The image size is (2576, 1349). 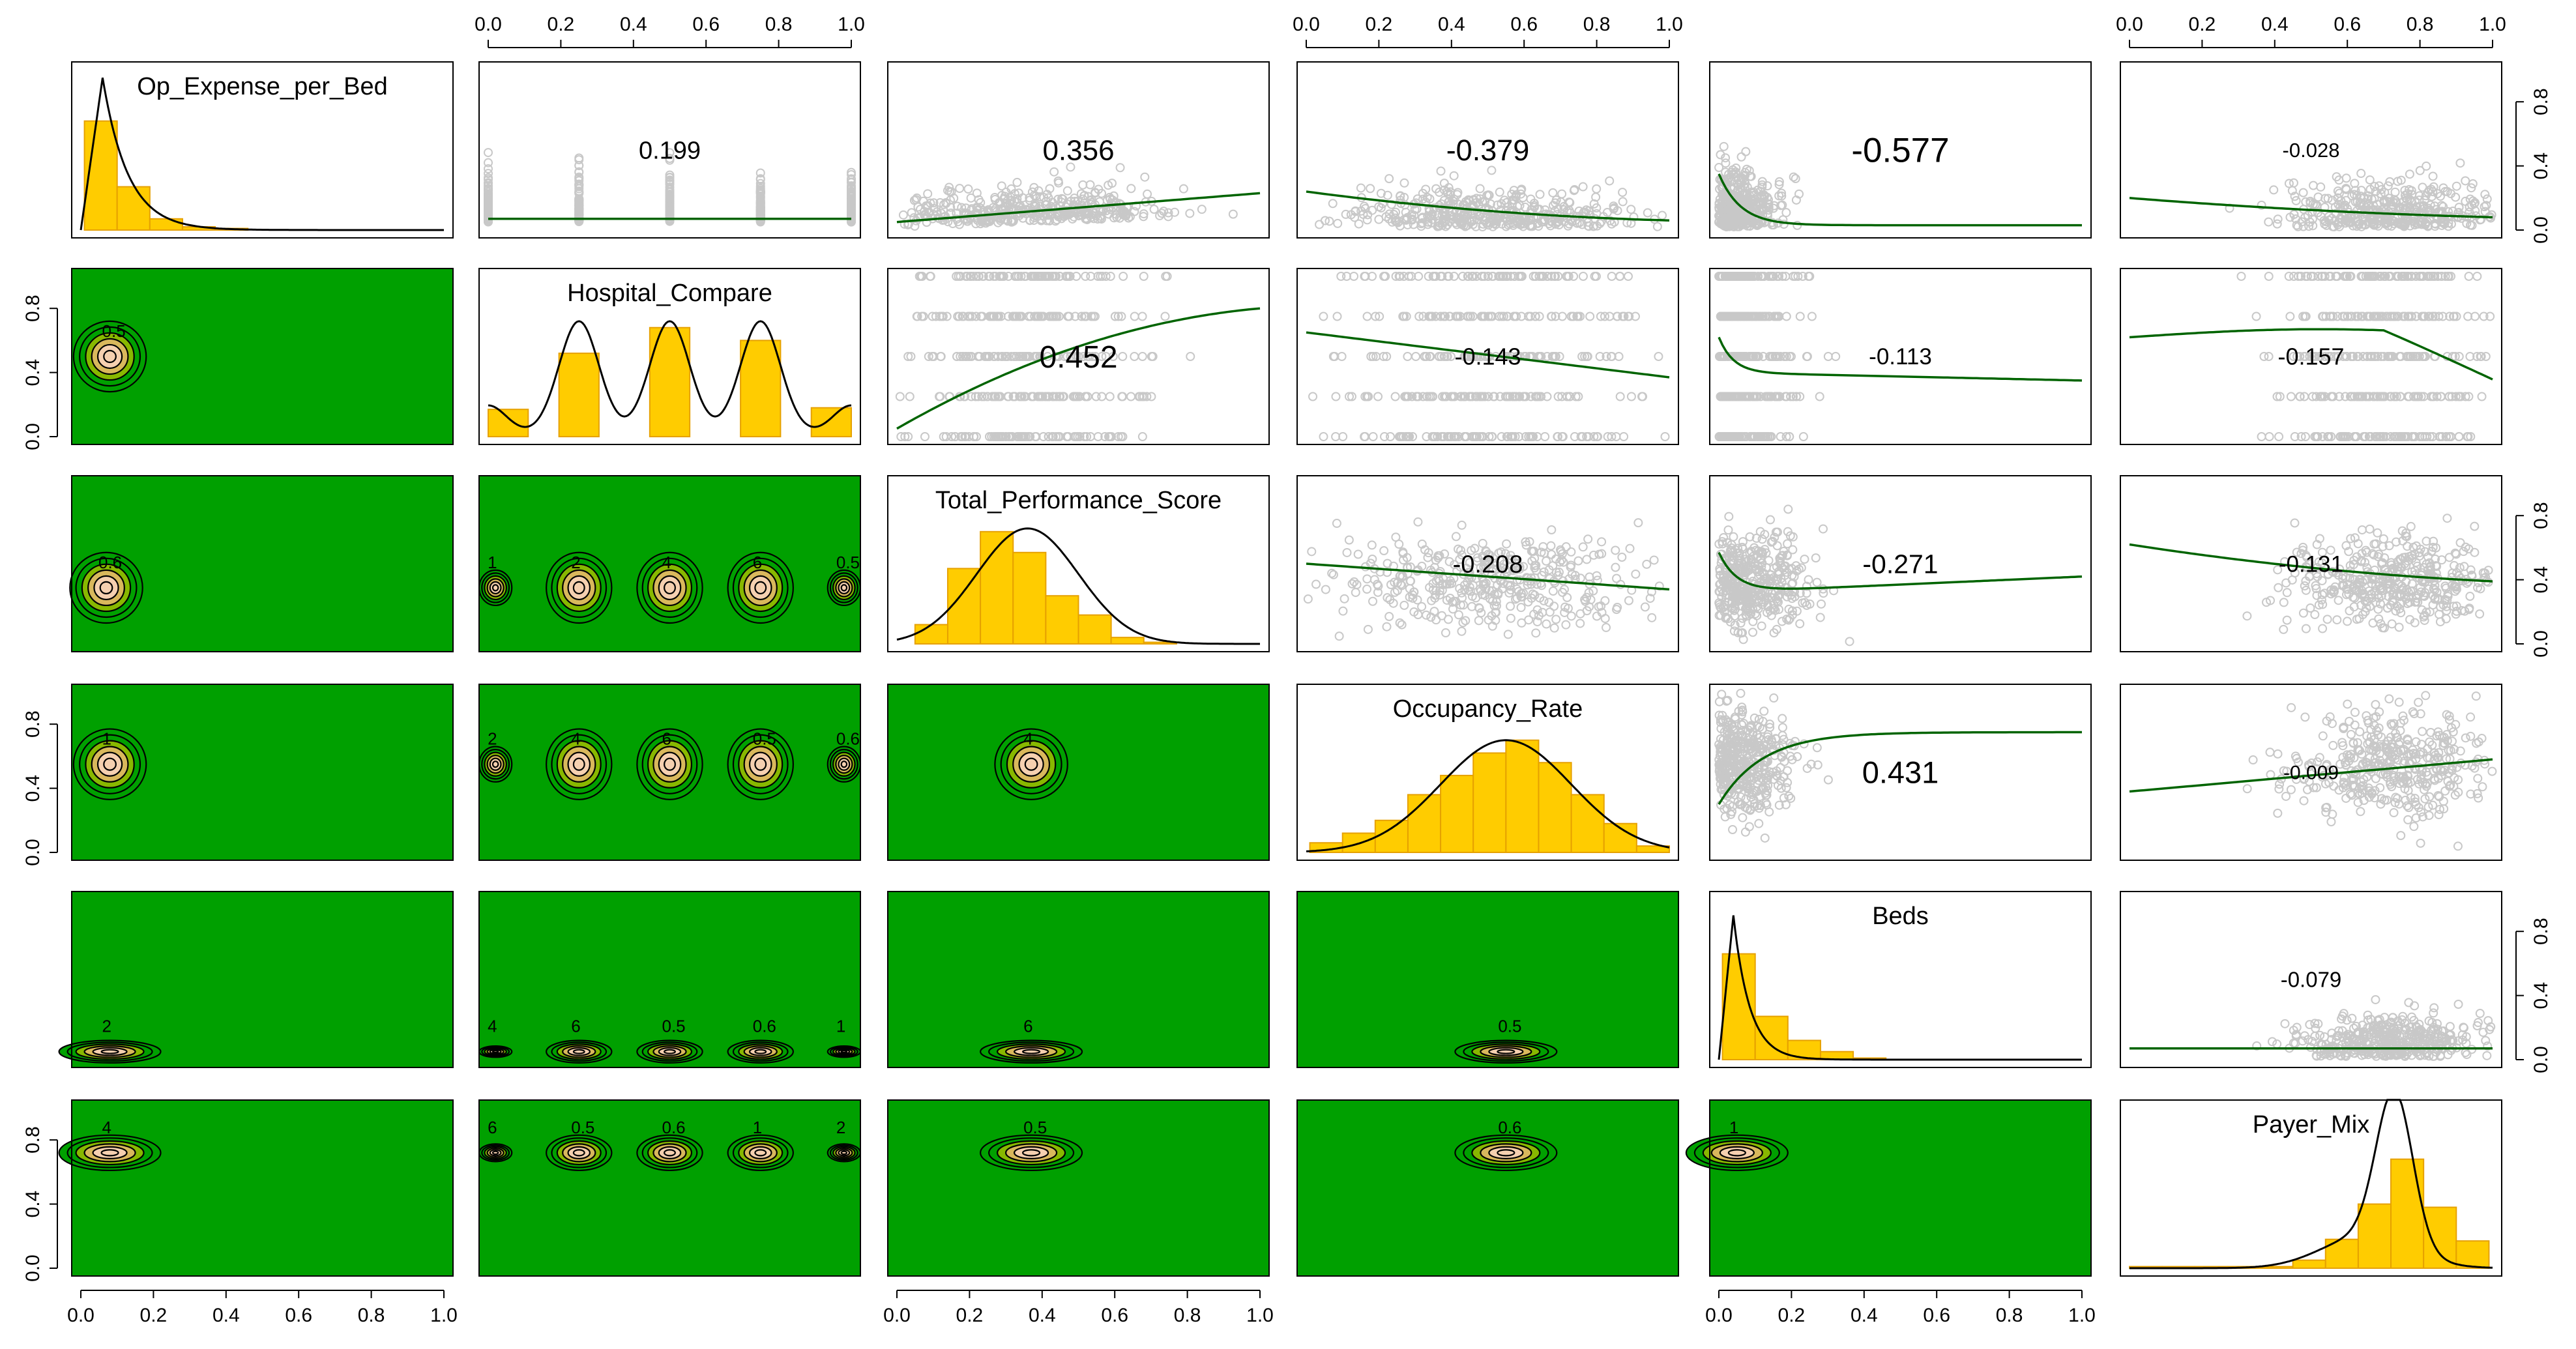 I want to click on variable-name: Hospital_Compare, so click(x=669, y=293).